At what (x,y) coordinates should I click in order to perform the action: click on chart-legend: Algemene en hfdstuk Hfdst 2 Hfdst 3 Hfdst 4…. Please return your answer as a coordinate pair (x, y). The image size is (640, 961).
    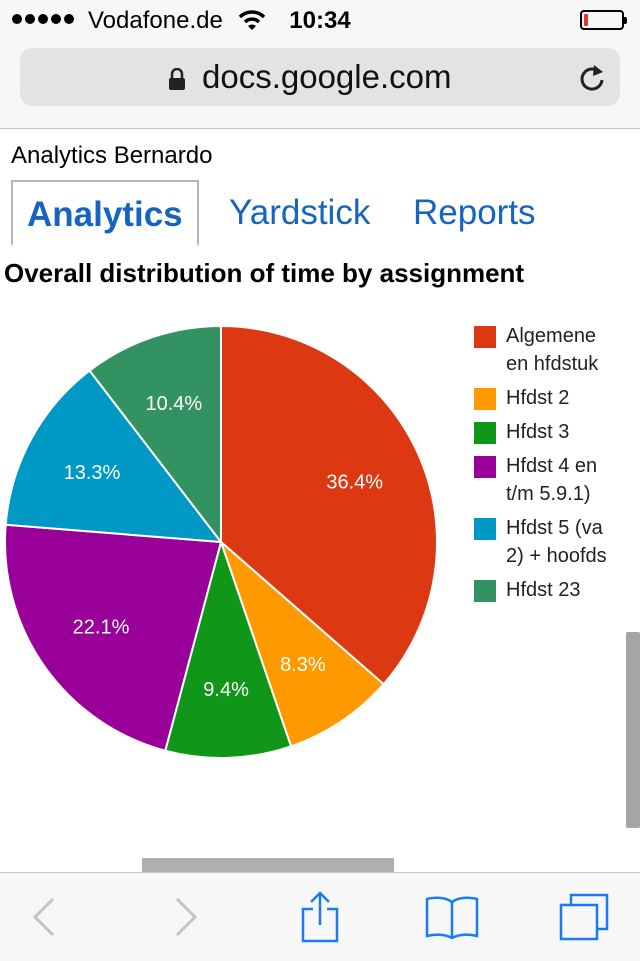
    Looking at the image, I should click on (557, 466).